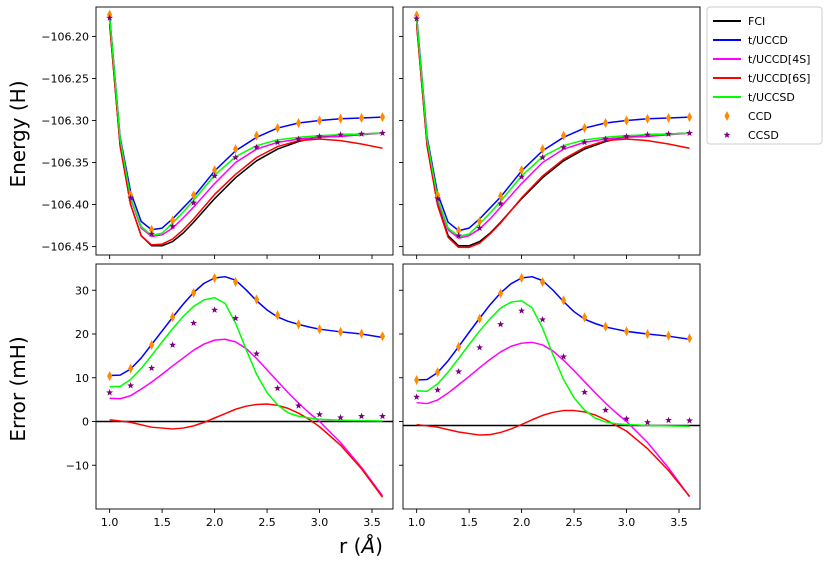  What do you see at coordinates (417, 522) in the screenshot?
I see `panel-r2-c2-x-tick-label: 1.0` at bounding box center [417, 522].